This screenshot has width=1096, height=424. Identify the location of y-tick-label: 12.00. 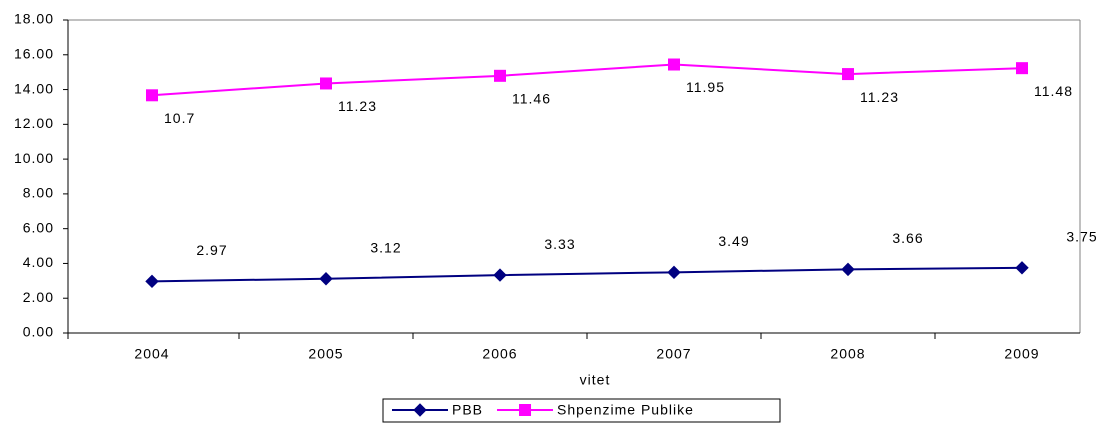
(34, 123).